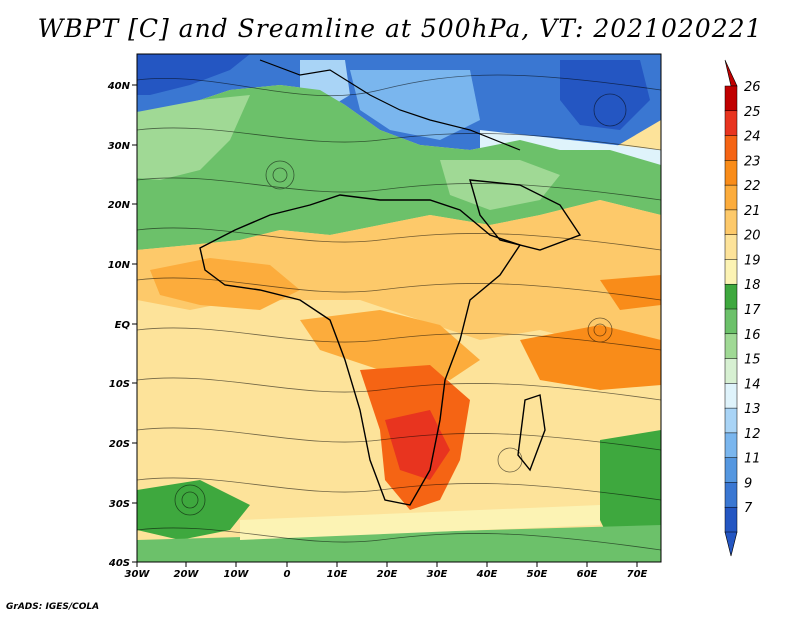 Image resolution: width=800 pixels, height=618 pixels. Describe the element at coordinates (119, 444) in the screenshot. I see `lat-tick-label: 20S` at that location.